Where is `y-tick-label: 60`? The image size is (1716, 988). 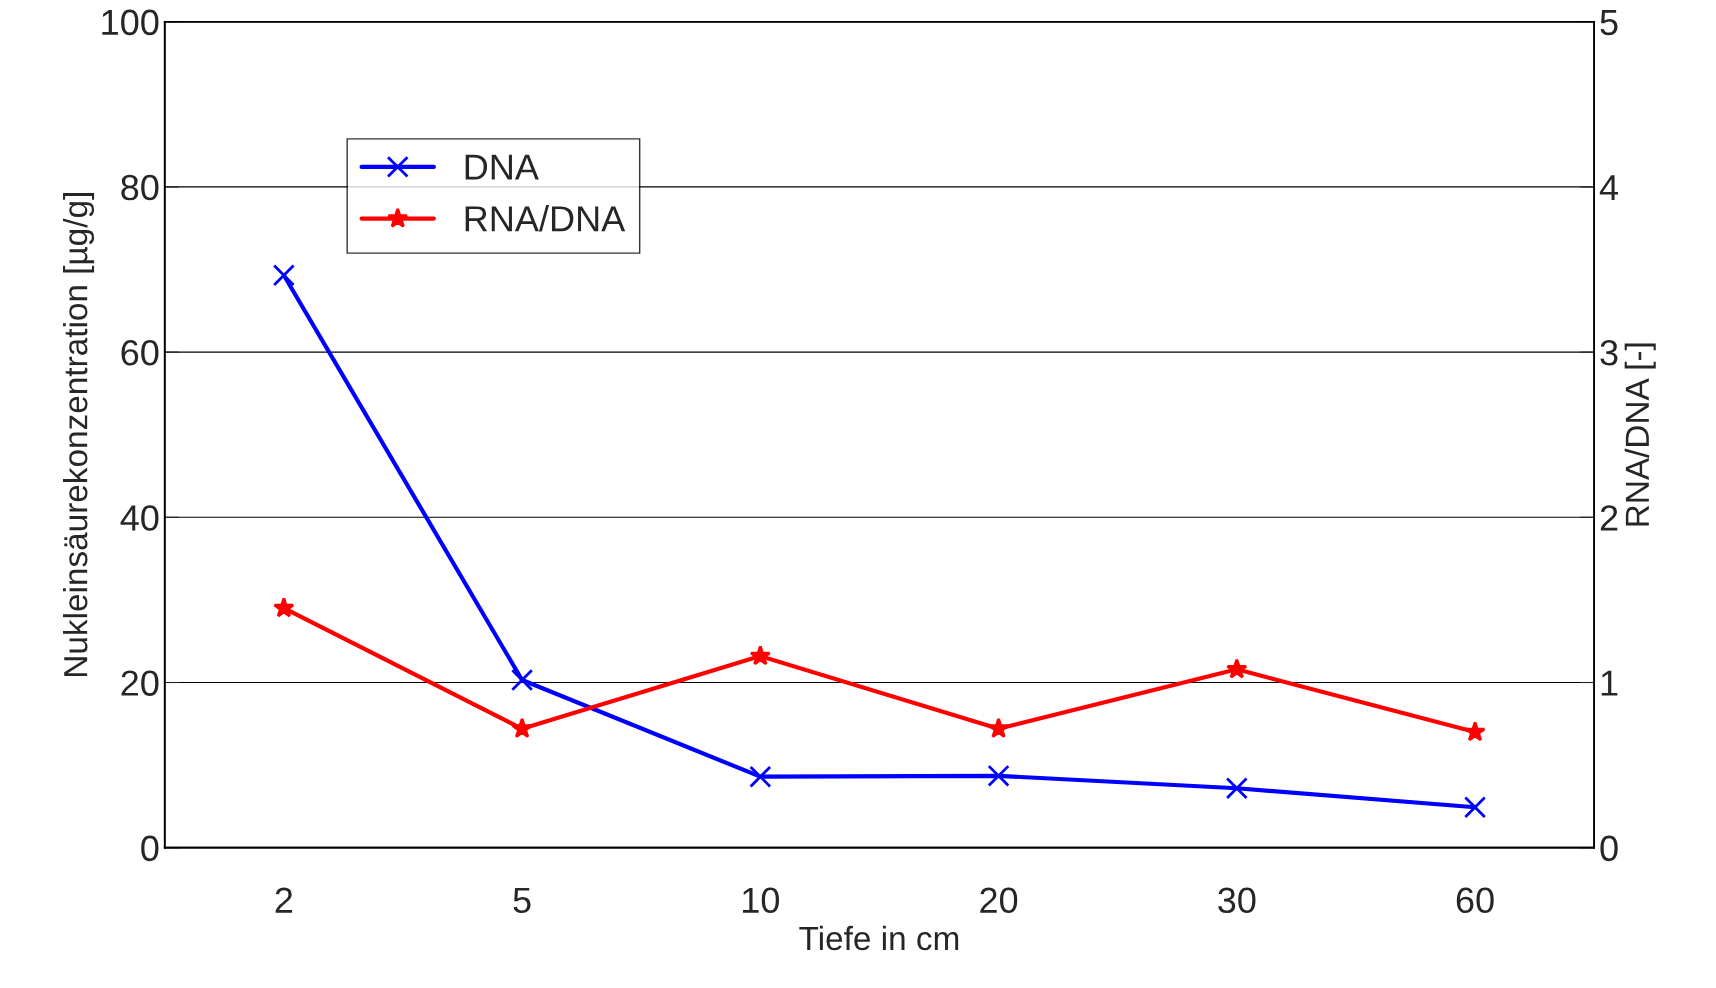
y-tick-label: 60 is located at coordinates (140, 352).